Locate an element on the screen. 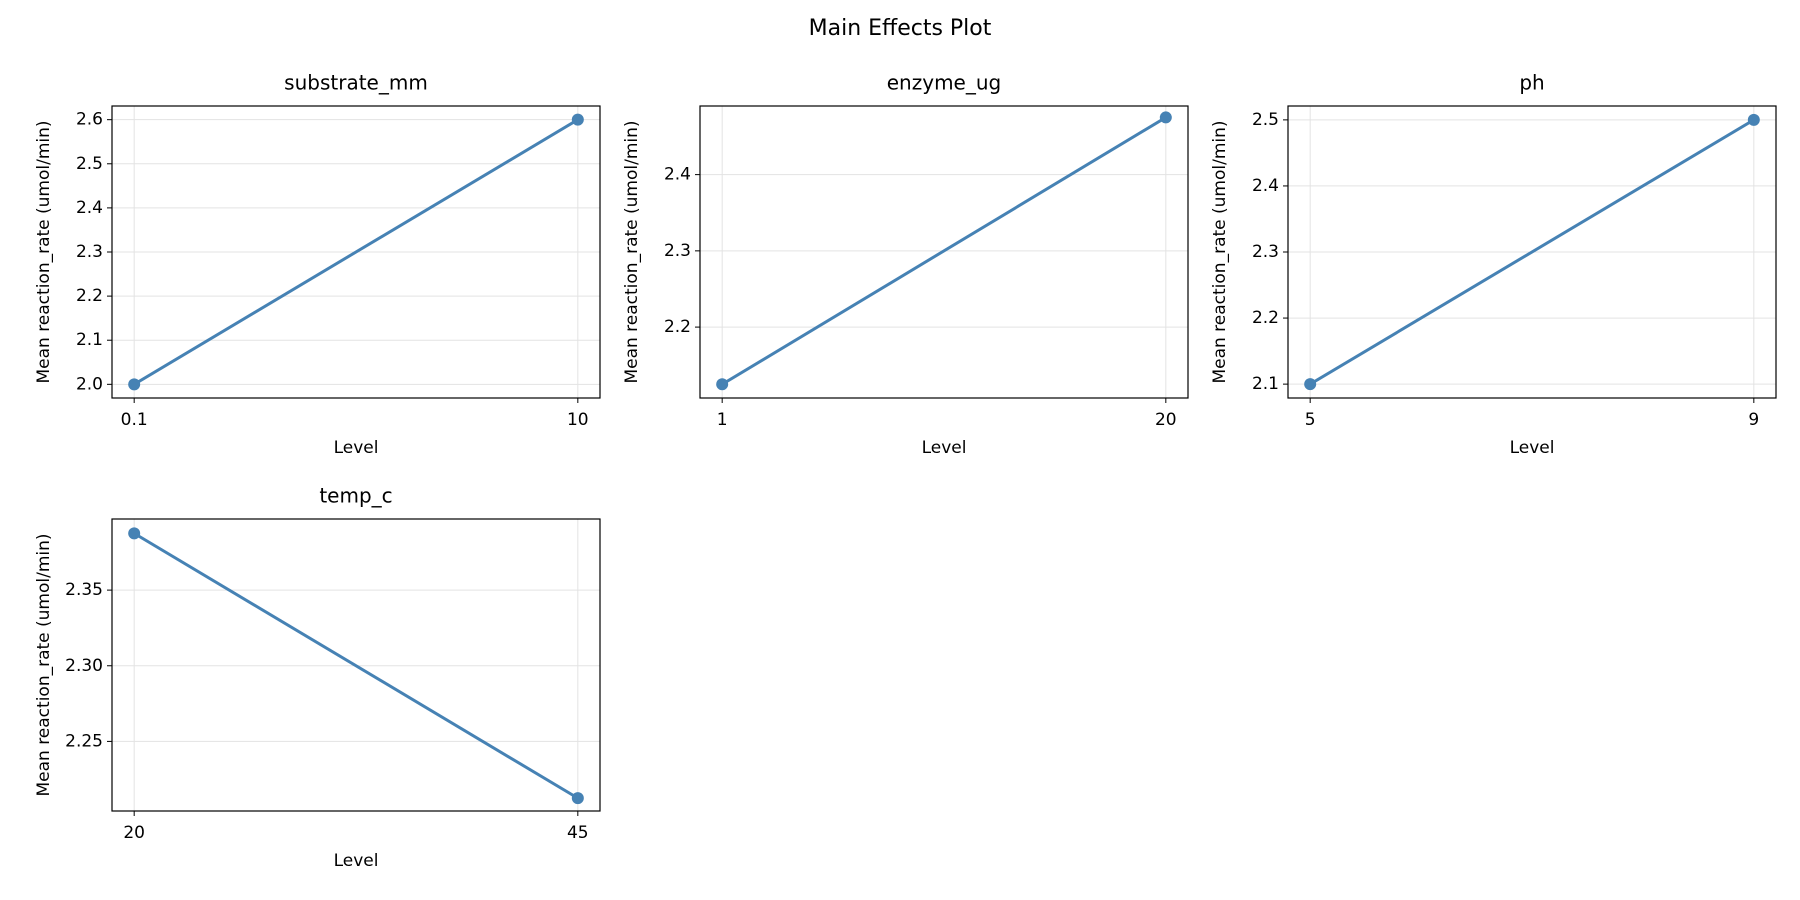 This screenshot has height=900, width=1800. subplot-title: substrate_mm is located at coordinates (356, 83).